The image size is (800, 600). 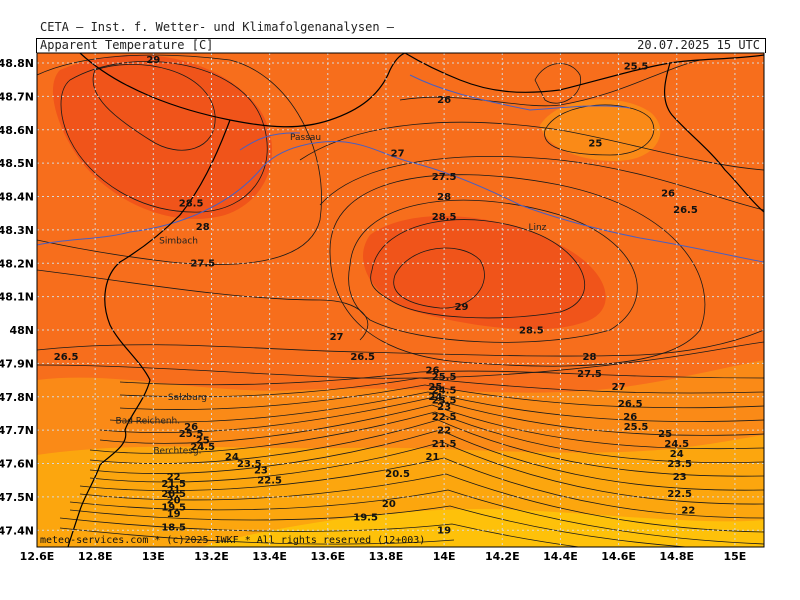 I want to click on hot-region-nw, so click(x=162, y=136).